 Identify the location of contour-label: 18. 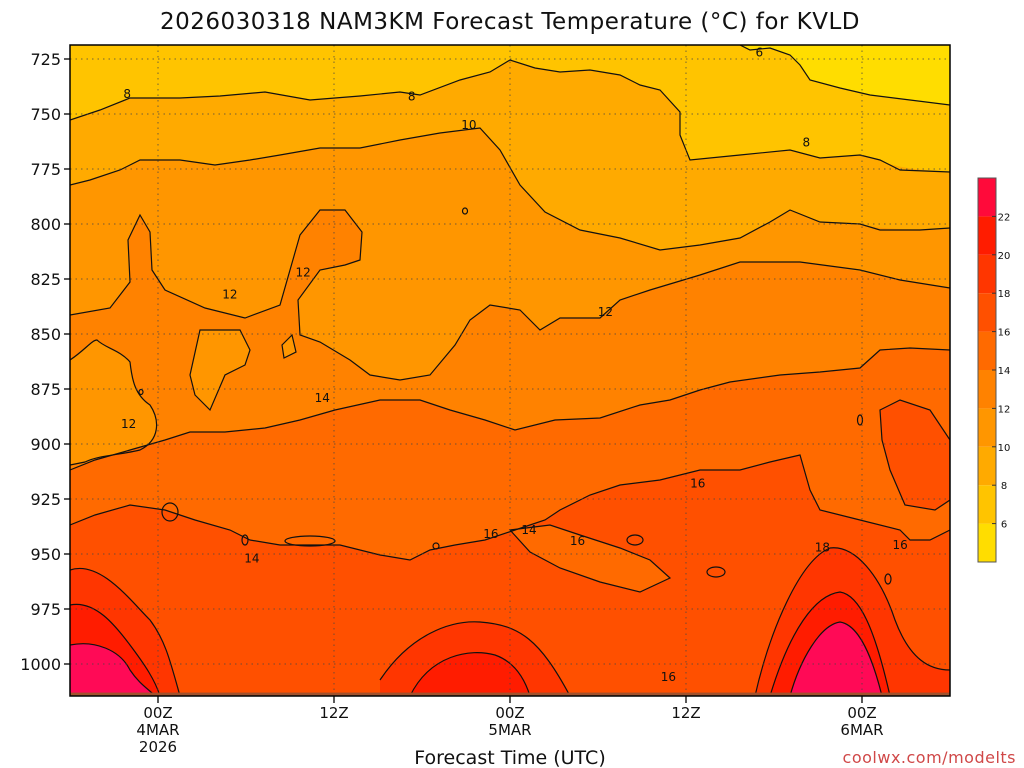
(822, 547).